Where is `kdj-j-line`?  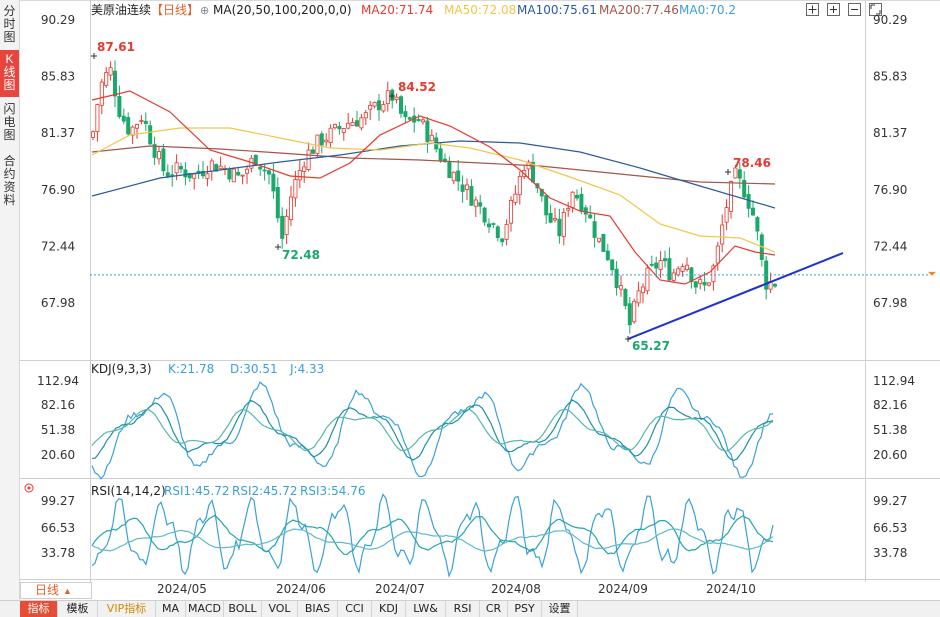 kdj-j-line is located at coordinates (432, 430).